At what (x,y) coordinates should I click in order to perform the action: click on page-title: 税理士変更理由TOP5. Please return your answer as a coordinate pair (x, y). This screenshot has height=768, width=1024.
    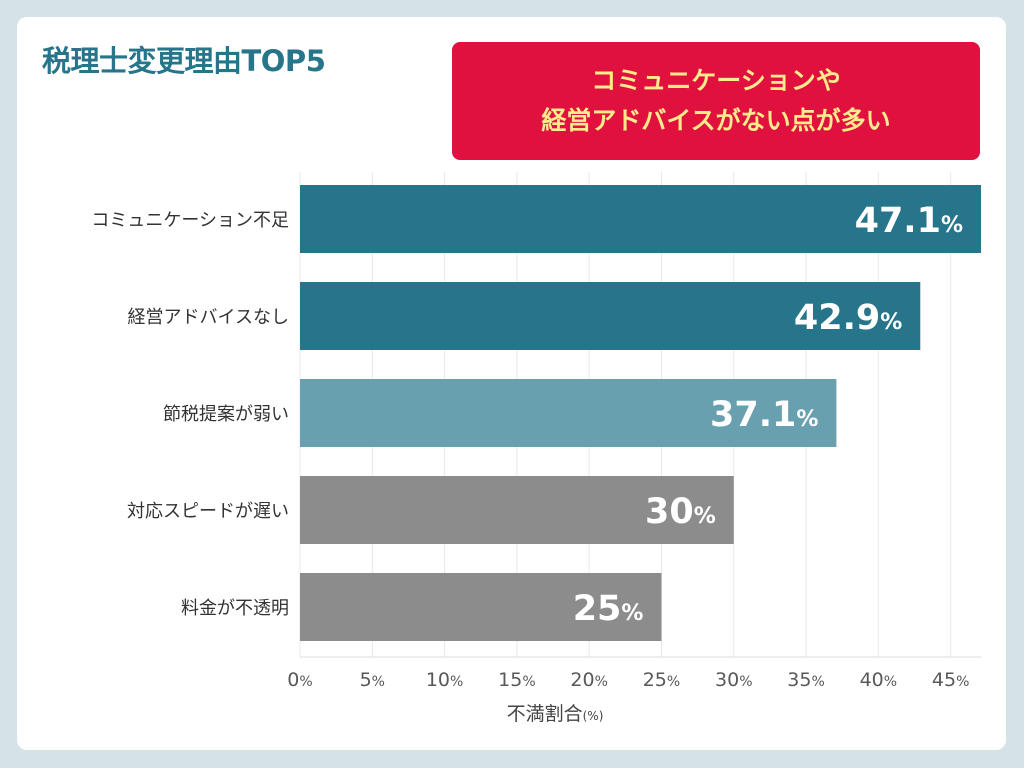
    Looking at the image, I should click on (184, 61).